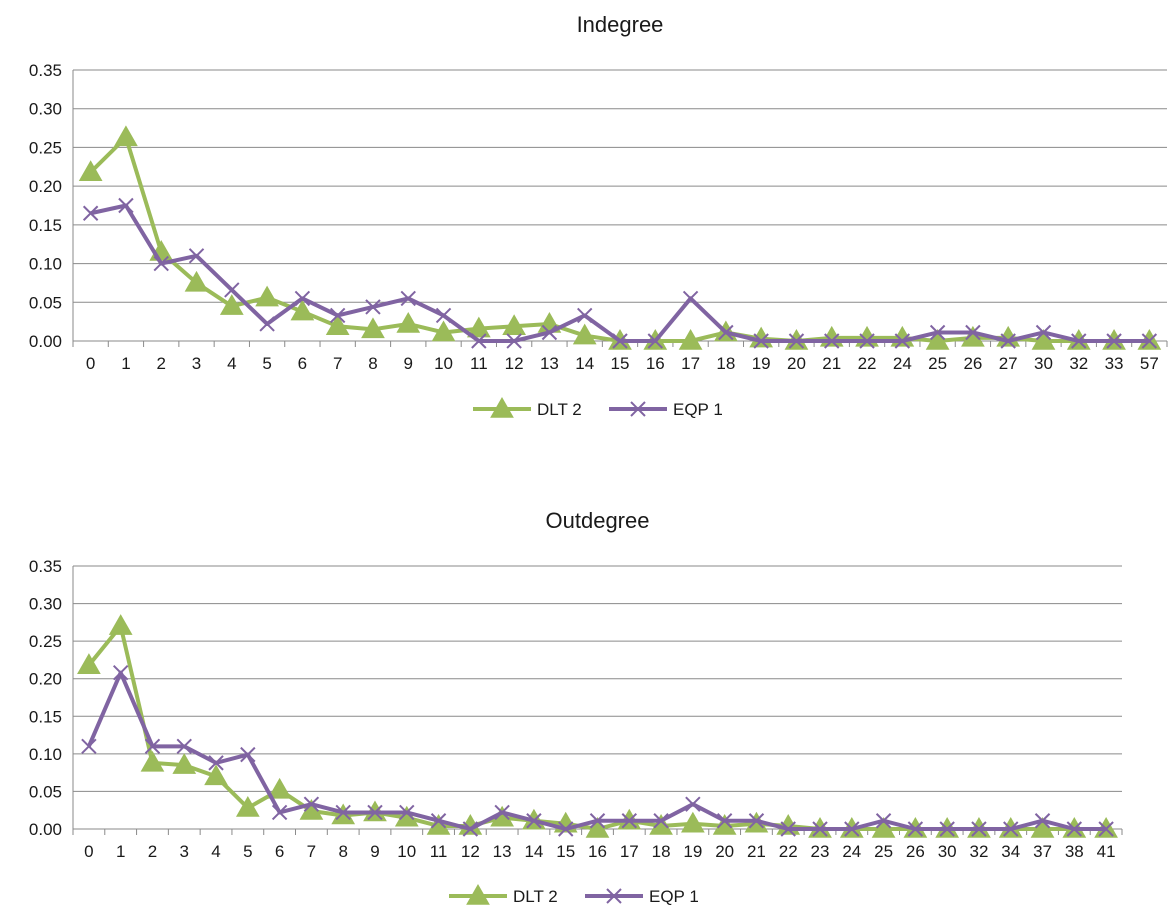 The width and height of the screenshot is (1176, 913). Describe the element at coordinates (883, 851) in the screenshot. I see `x-tick-label: 25` at that location.